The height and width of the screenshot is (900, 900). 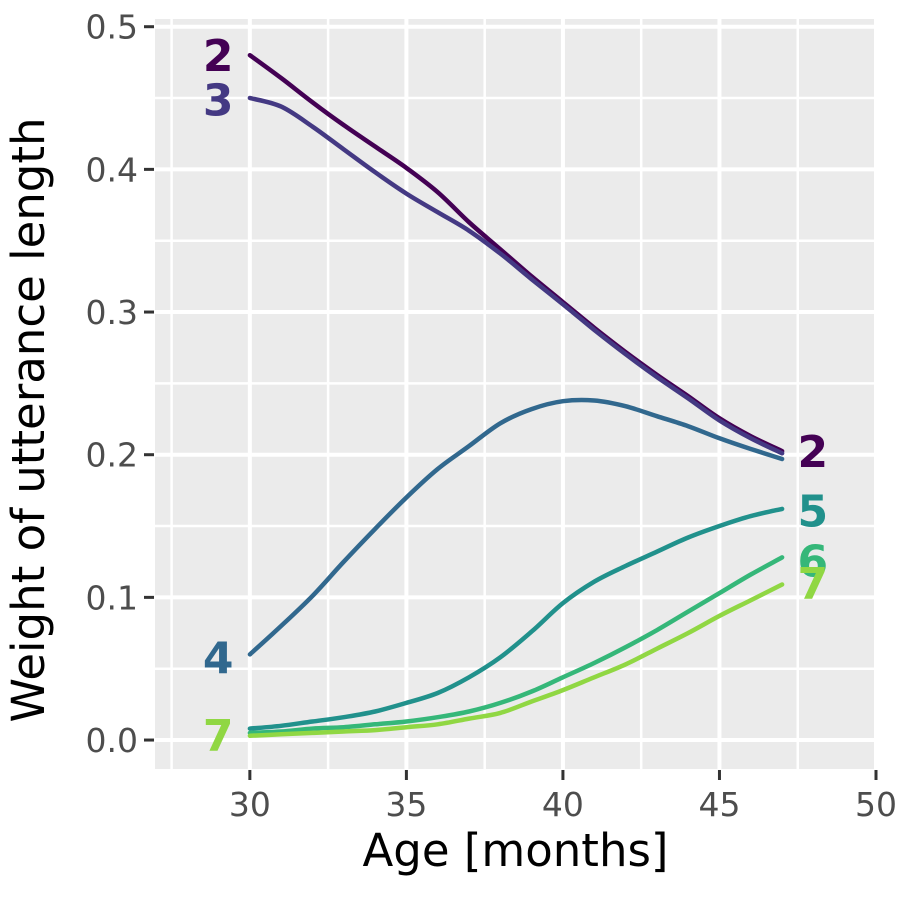 What do you see at coordinates (250, 804) in the screenshot?
I see `x-tick-label: 30` at bounding box center [250, 804].